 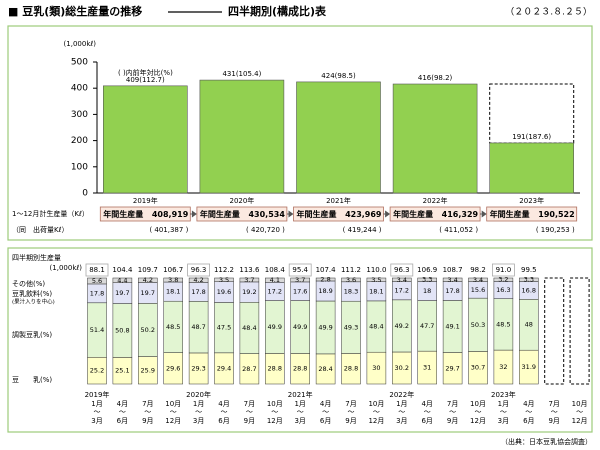 I want to click on empty-column, so click(x=554, y=331).